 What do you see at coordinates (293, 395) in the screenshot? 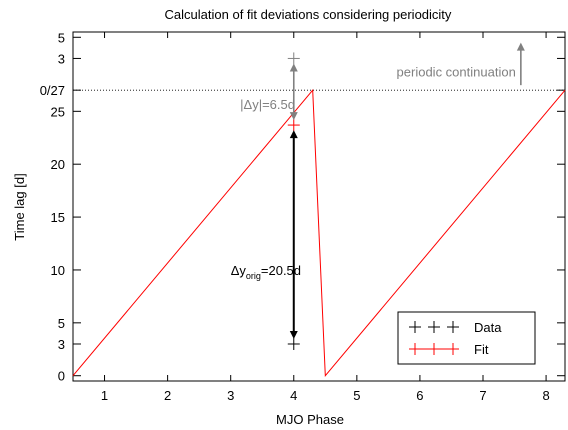
I see `x-tick-label: 4` at bounding box center [293, 395].